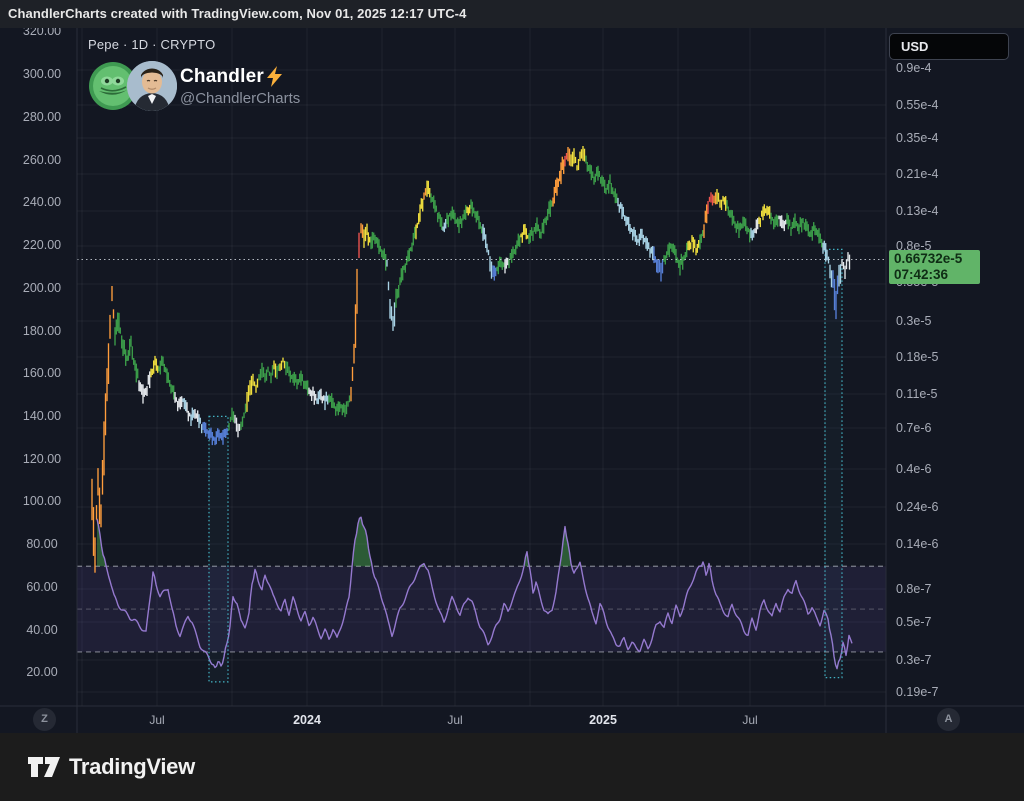  What do you see at coordinates (274, 76) in the screenshot?
I see `lightning-bolt-icon` at bounding box center [274, 76].